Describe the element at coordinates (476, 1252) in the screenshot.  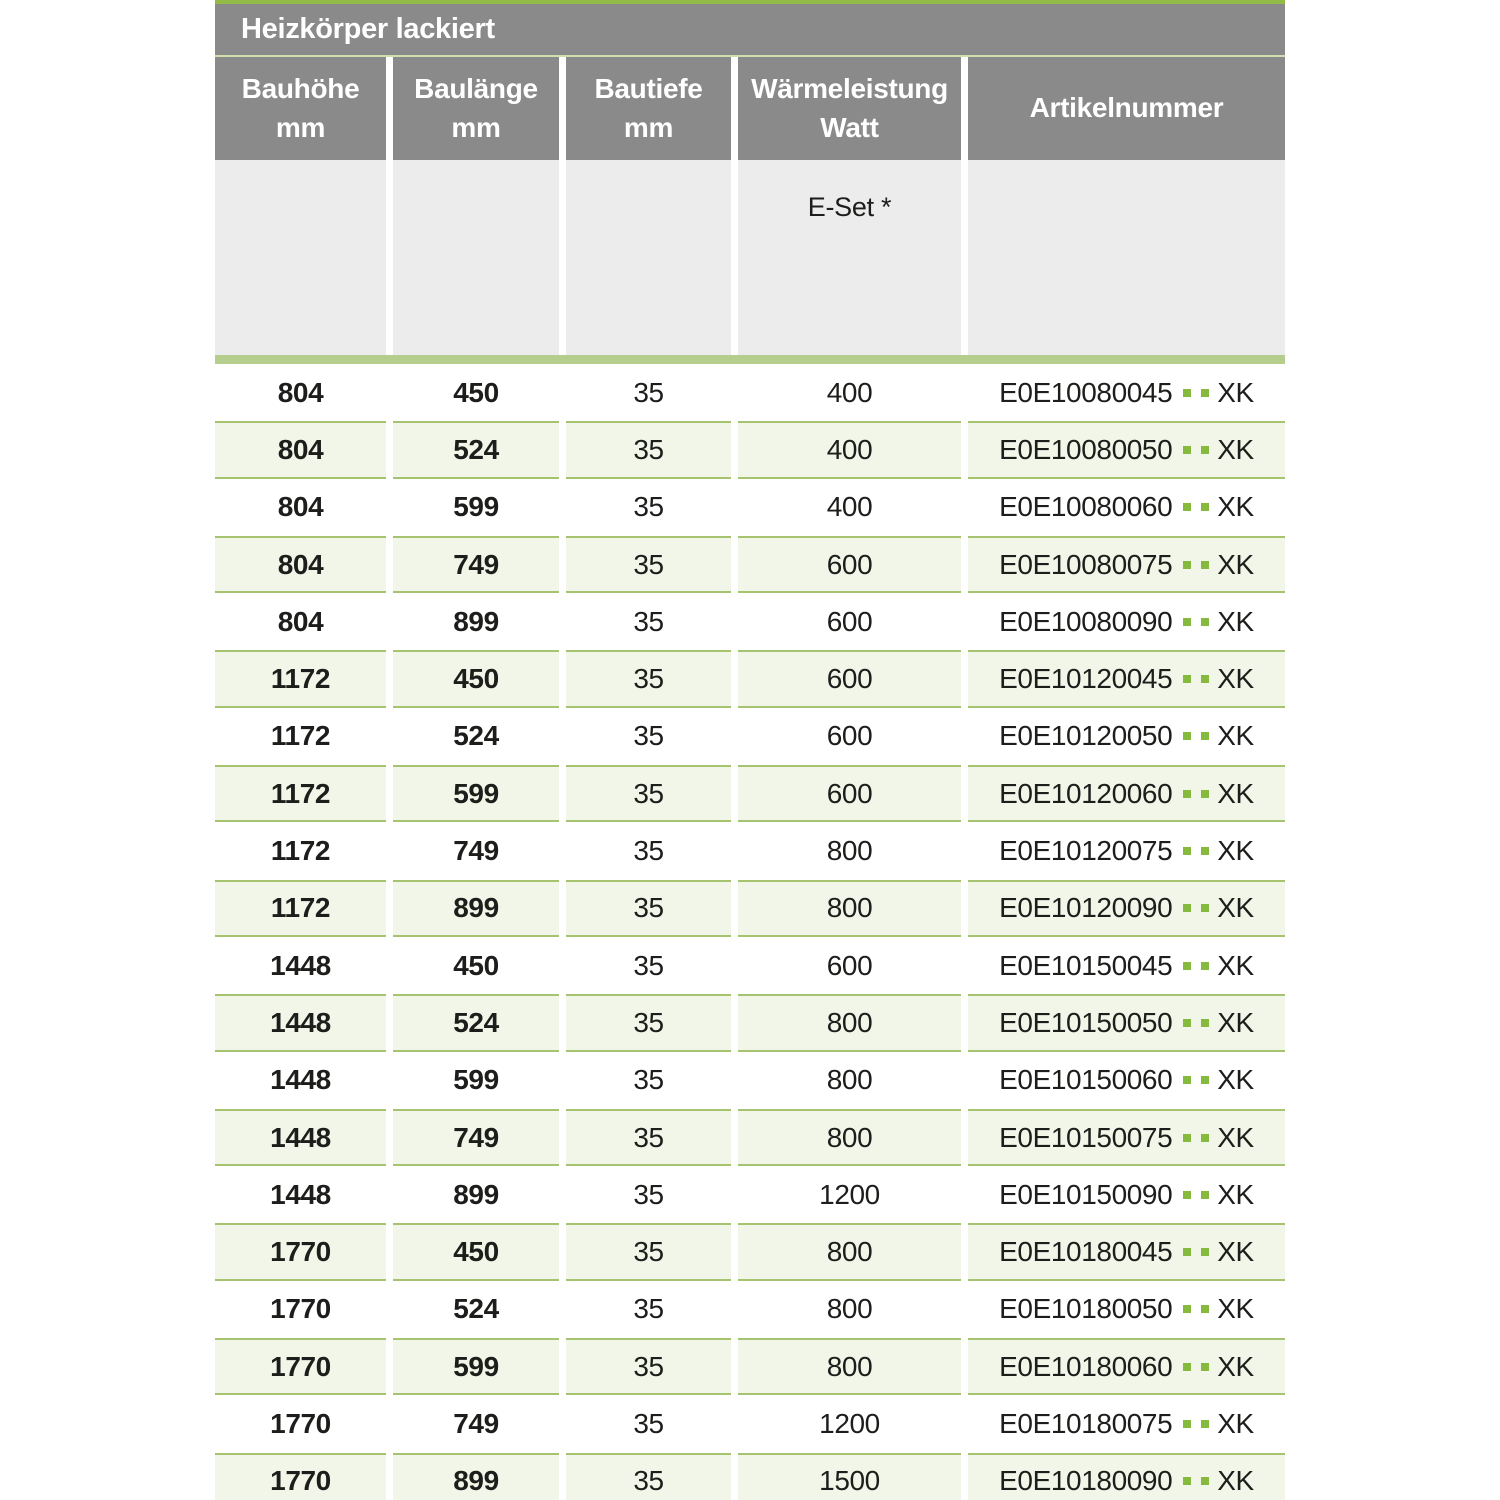
I see `cell-baulaenge: 450` at that location.